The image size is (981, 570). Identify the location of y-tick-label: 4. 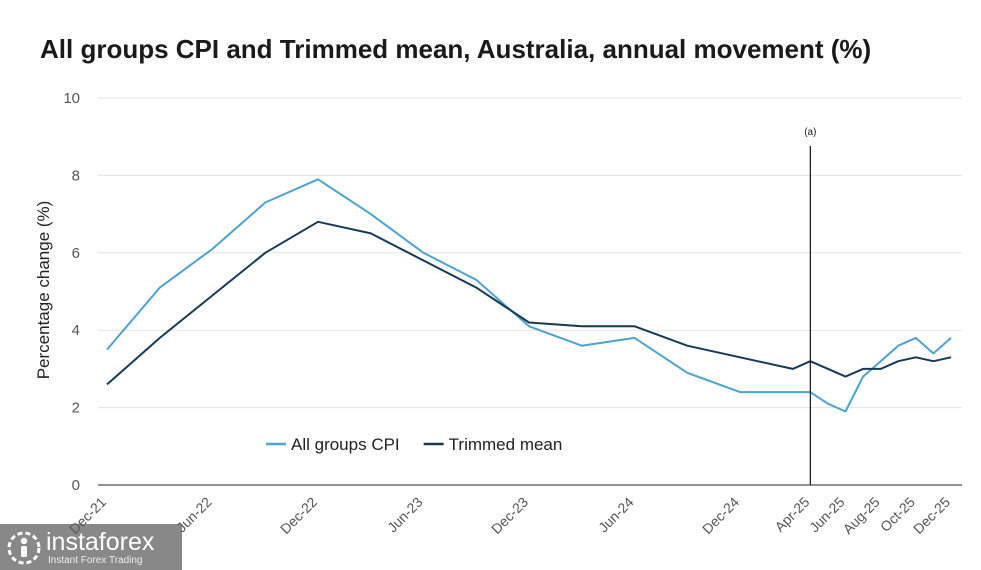
(76, 330).